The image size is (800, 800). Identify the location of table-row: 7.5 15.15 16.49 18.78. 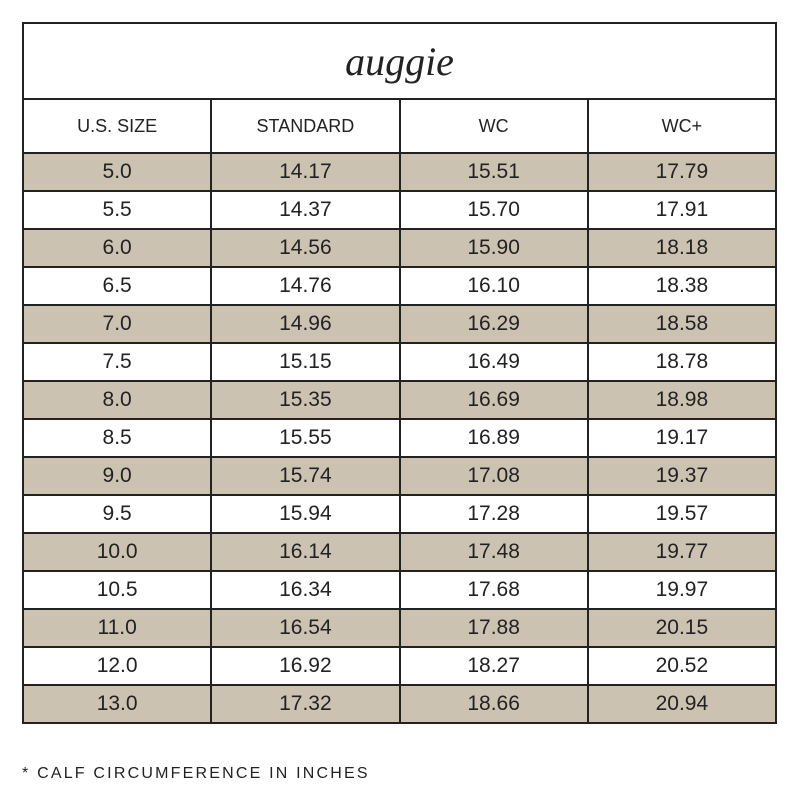
(399, 362).